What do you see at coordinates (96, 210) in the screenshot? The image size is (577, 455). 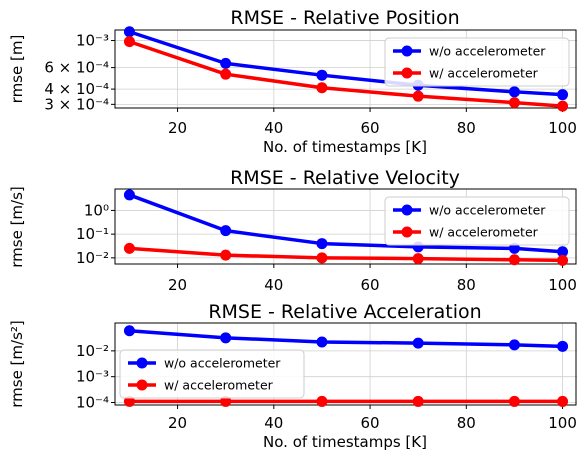 I see `y-tick-label: 10⁰` at bounding box center [96, 210].